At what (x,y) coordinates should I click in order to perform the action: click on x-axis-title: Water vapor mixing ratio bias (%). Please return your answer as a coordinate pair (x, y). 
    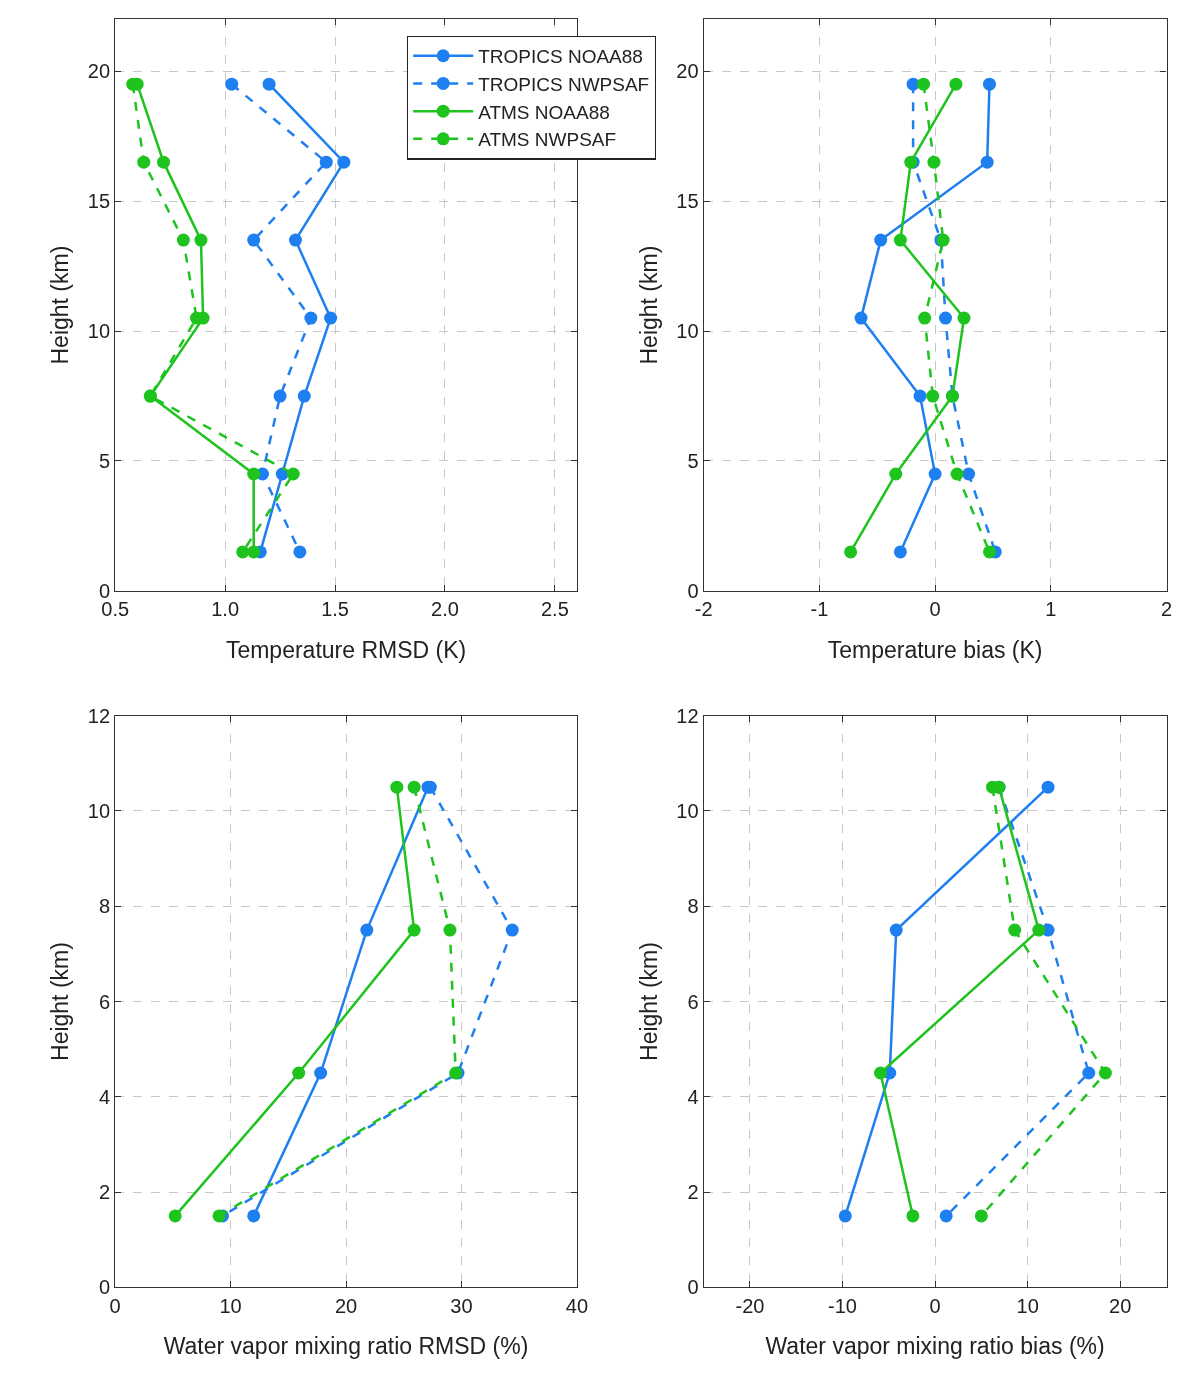
    Looking at the image, I should click on (935, 1346).